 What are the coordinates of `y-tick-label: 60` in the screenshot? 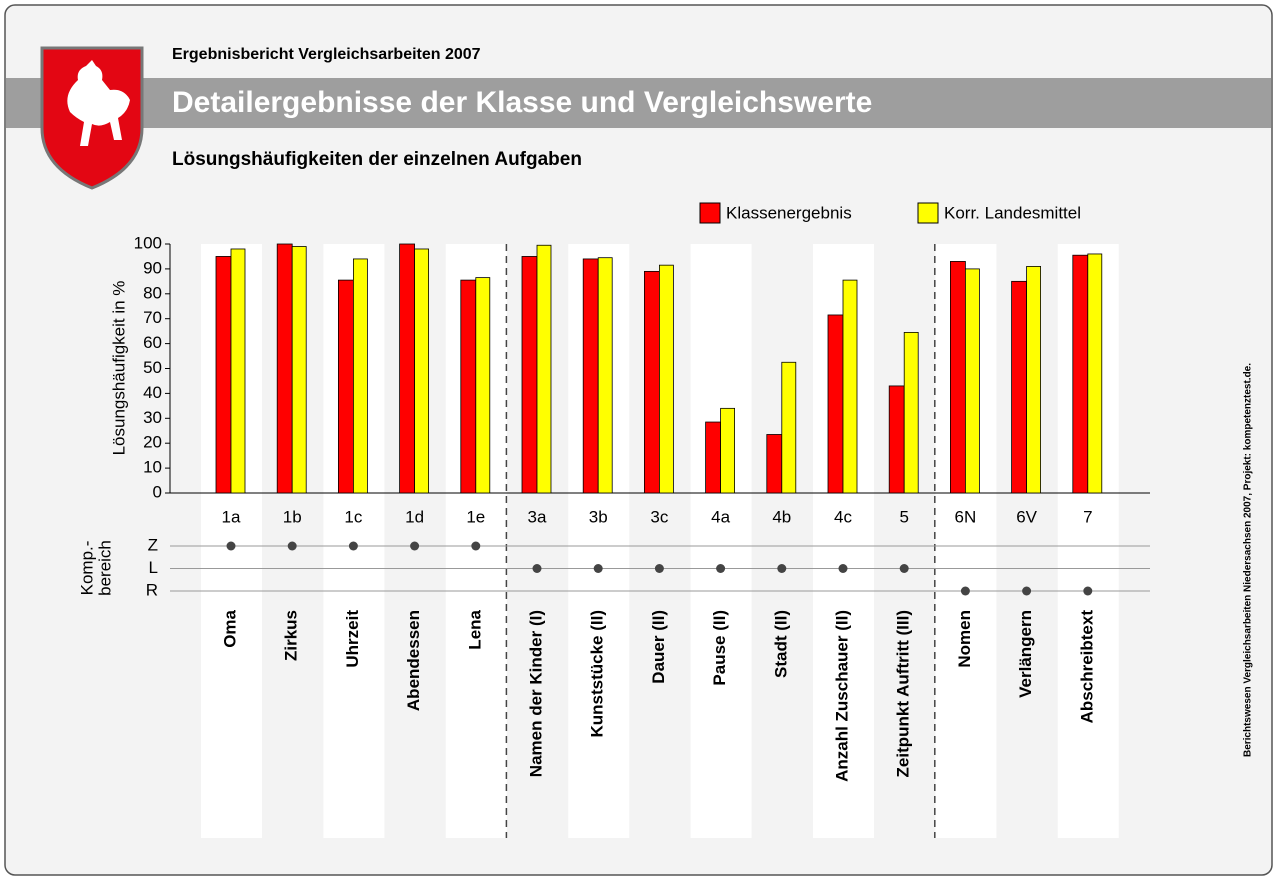 It's located at (152, 342).